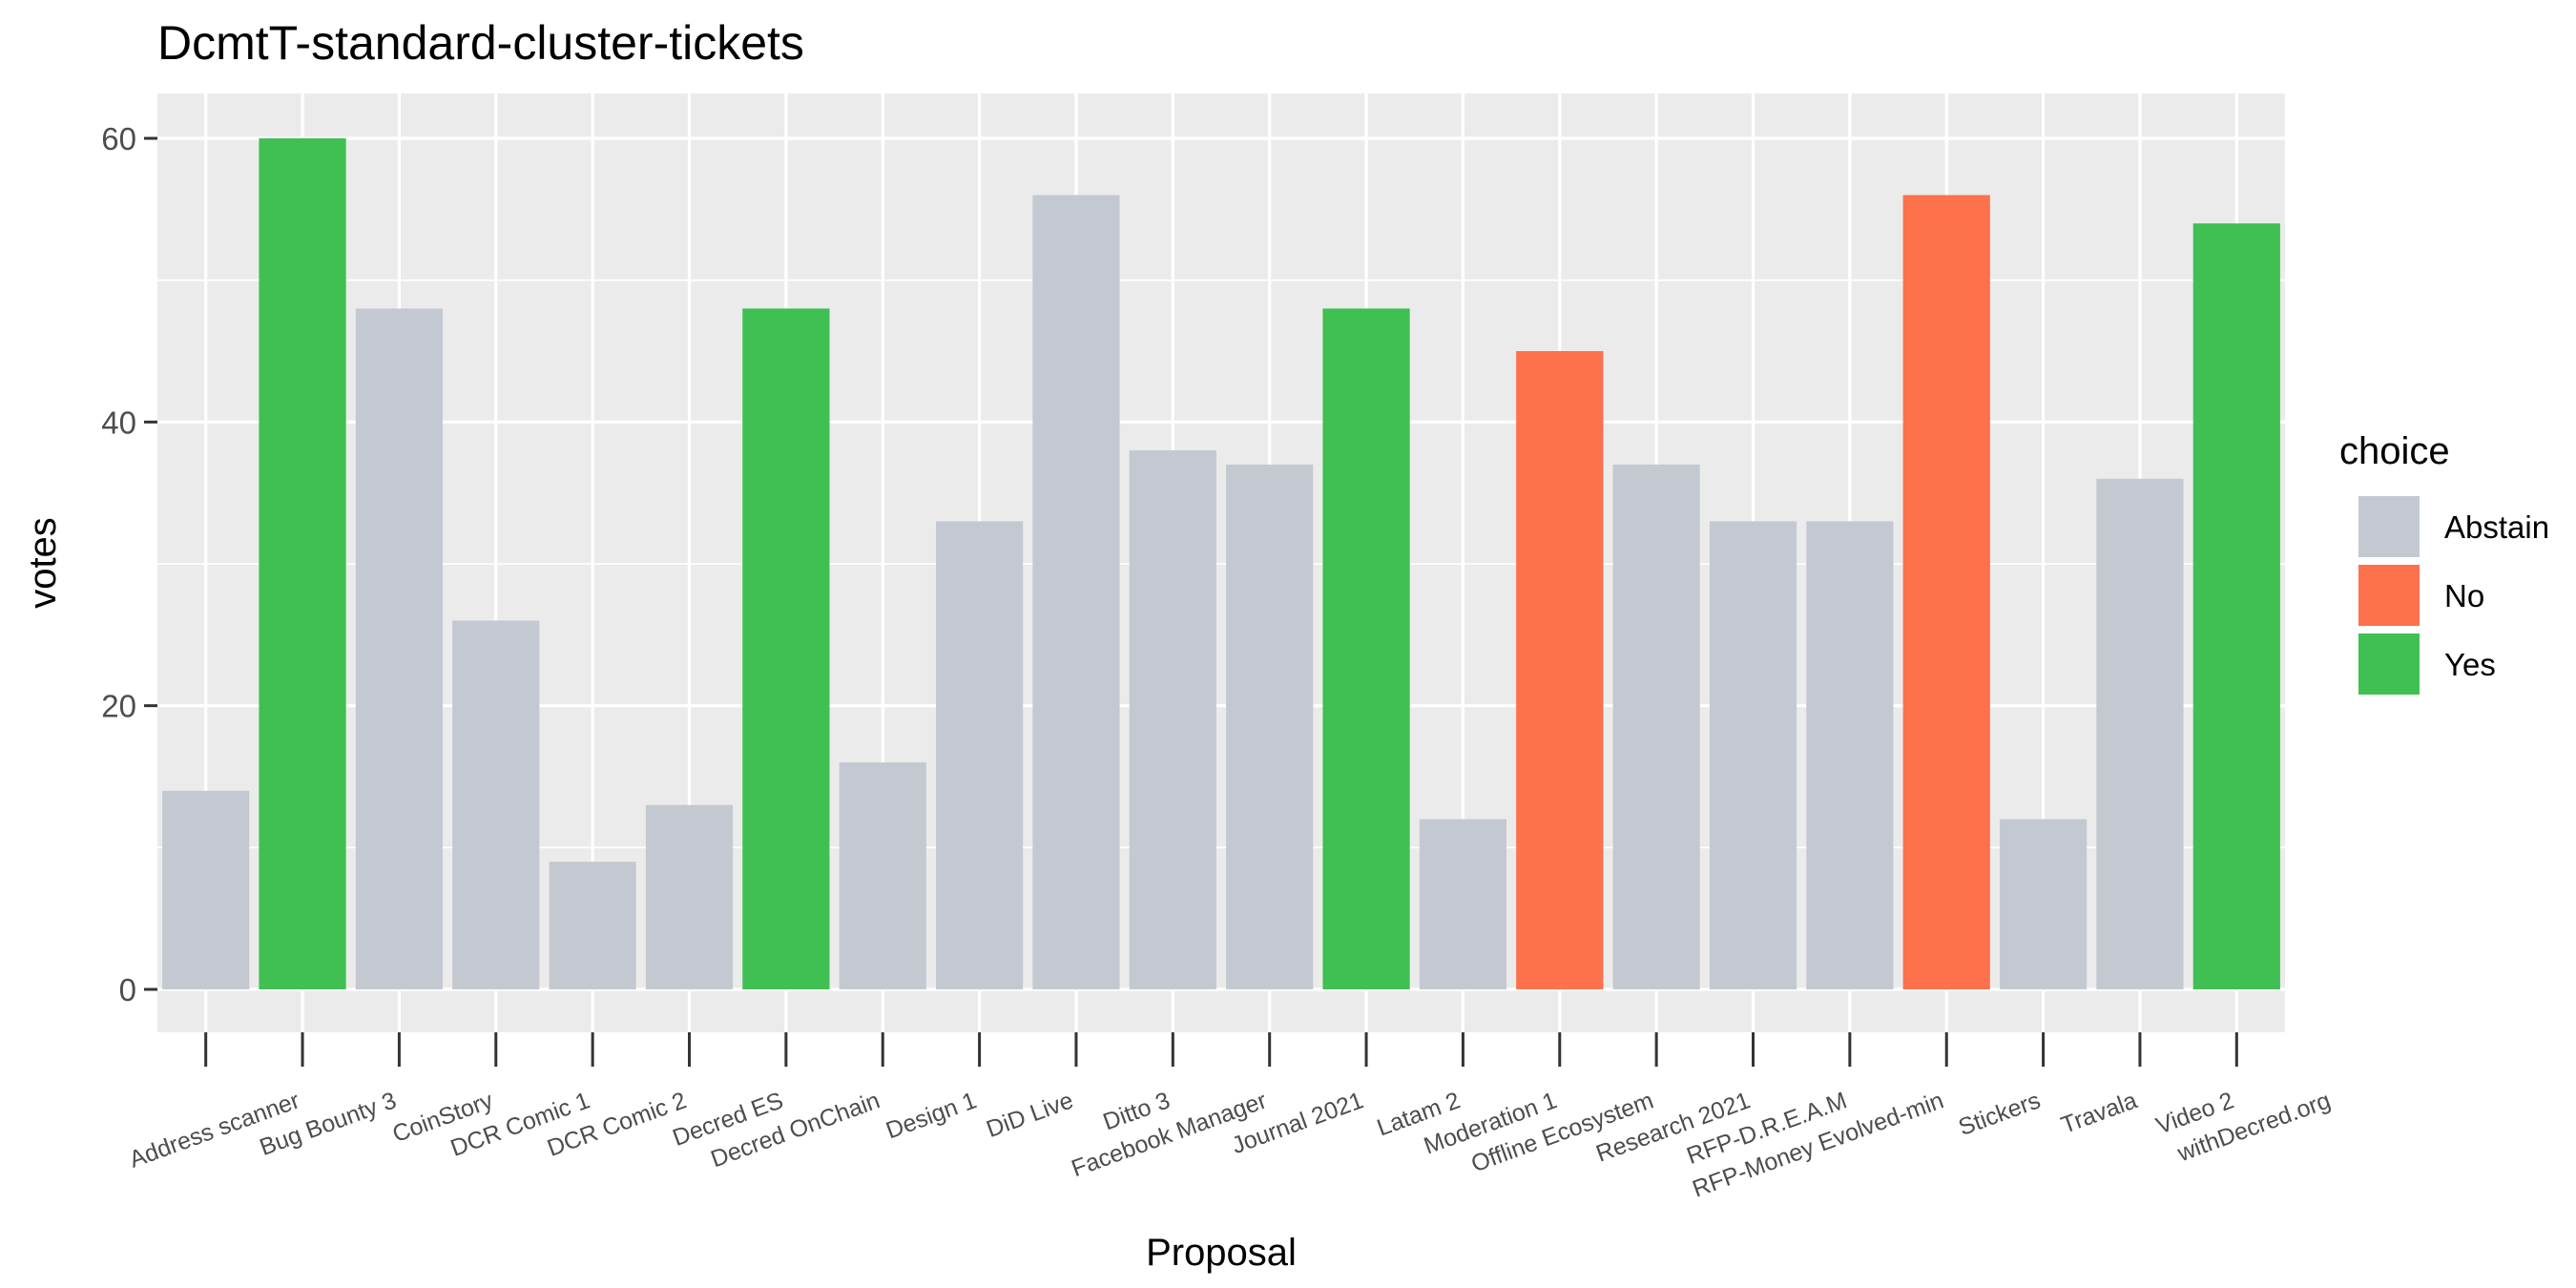 The height and width of the screenshot is (1288, 2576). I want to click on bar-address-scanner, so click(206, 889).